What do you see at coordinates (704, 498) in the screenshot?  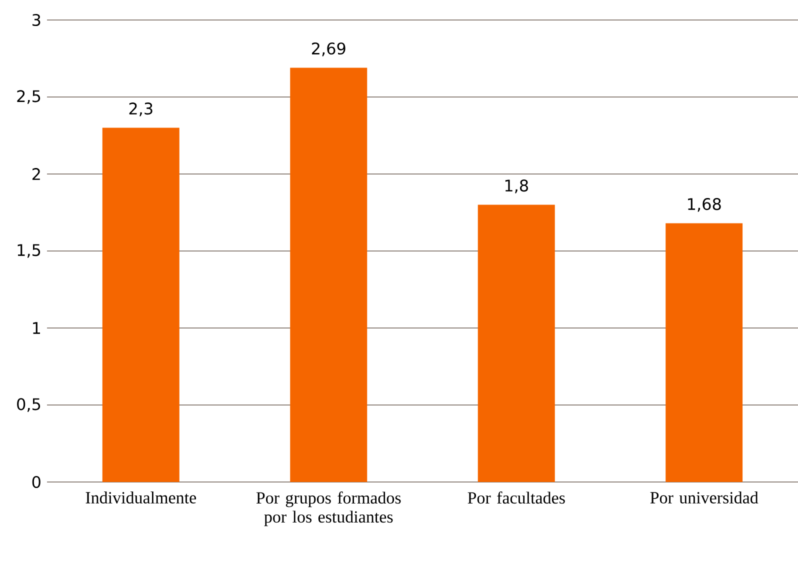 I see `x-tick-label: Por universidad` at bounding box center [704, 498].